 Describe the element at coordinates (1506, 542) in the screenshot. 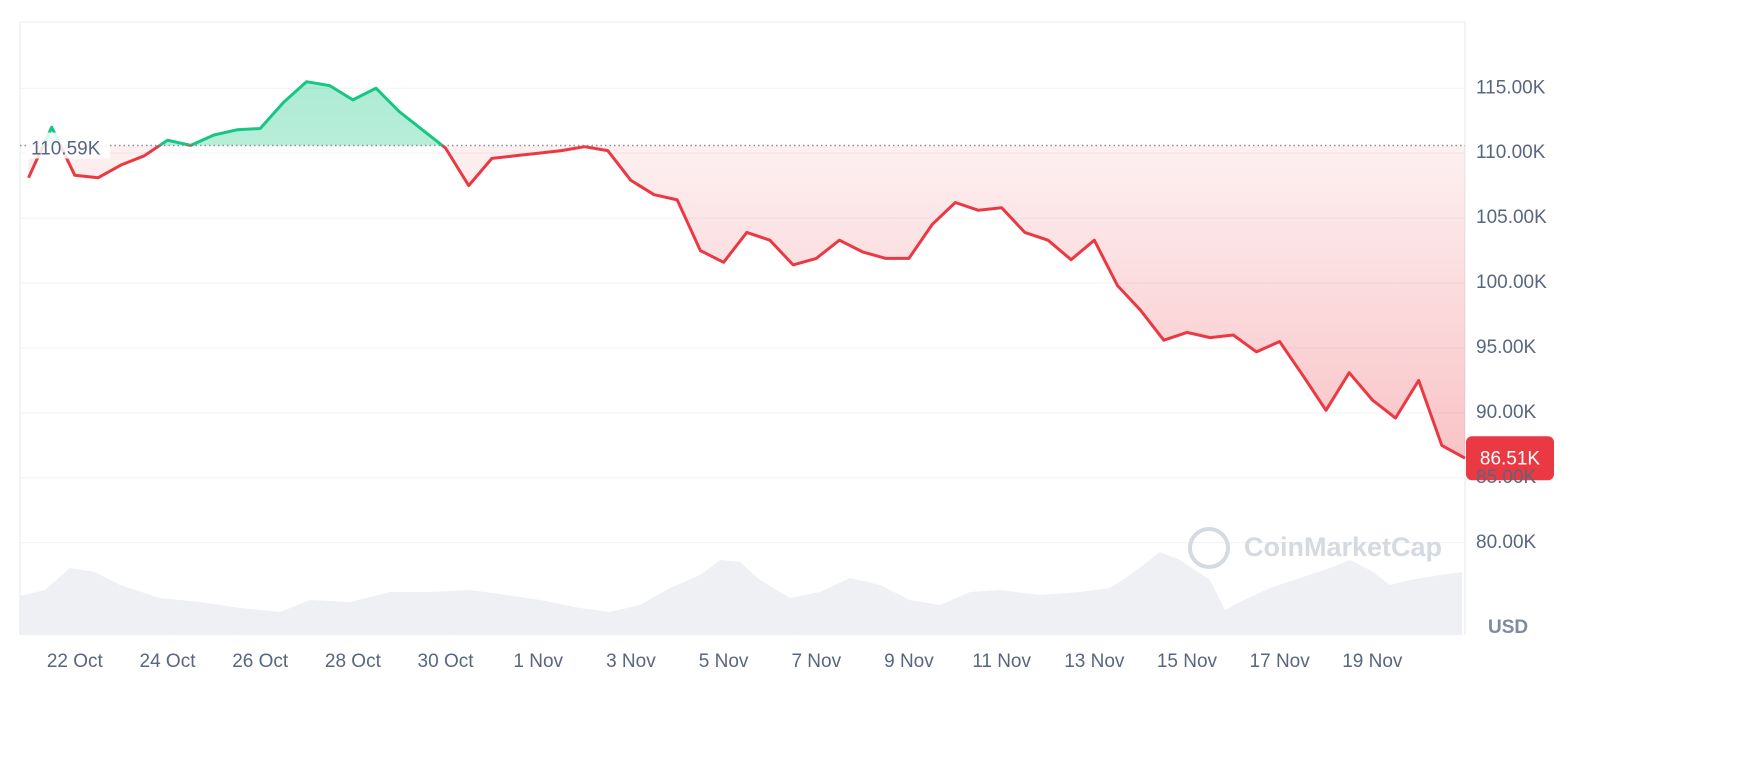

I see `y-tick-label: 80.00K` at that location.